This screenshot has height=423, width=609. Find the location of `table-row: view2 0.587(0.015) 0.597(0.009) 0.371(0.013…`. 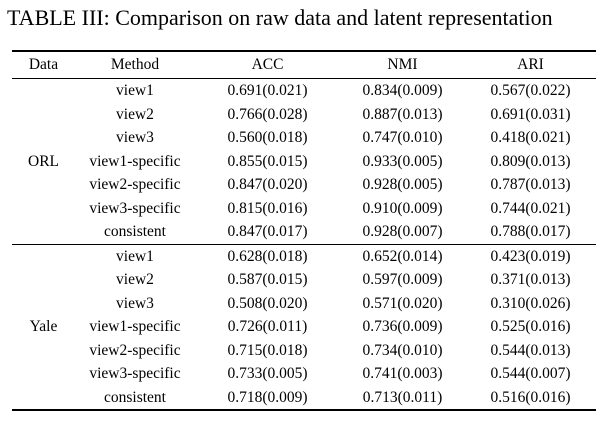

table-row: view2 0.587(0.015) 0.597(0.009) 0.371(0.013… is located at coordinates (304, 280).